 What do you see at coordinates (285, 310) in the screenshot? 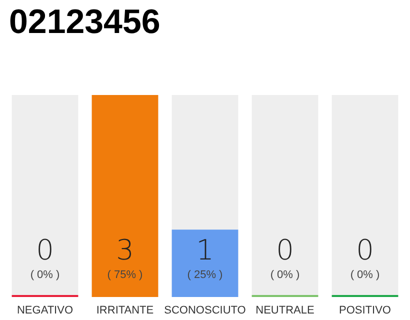
I see `x-tick-label: NEUTRALE` at bounding box center [285, 310].